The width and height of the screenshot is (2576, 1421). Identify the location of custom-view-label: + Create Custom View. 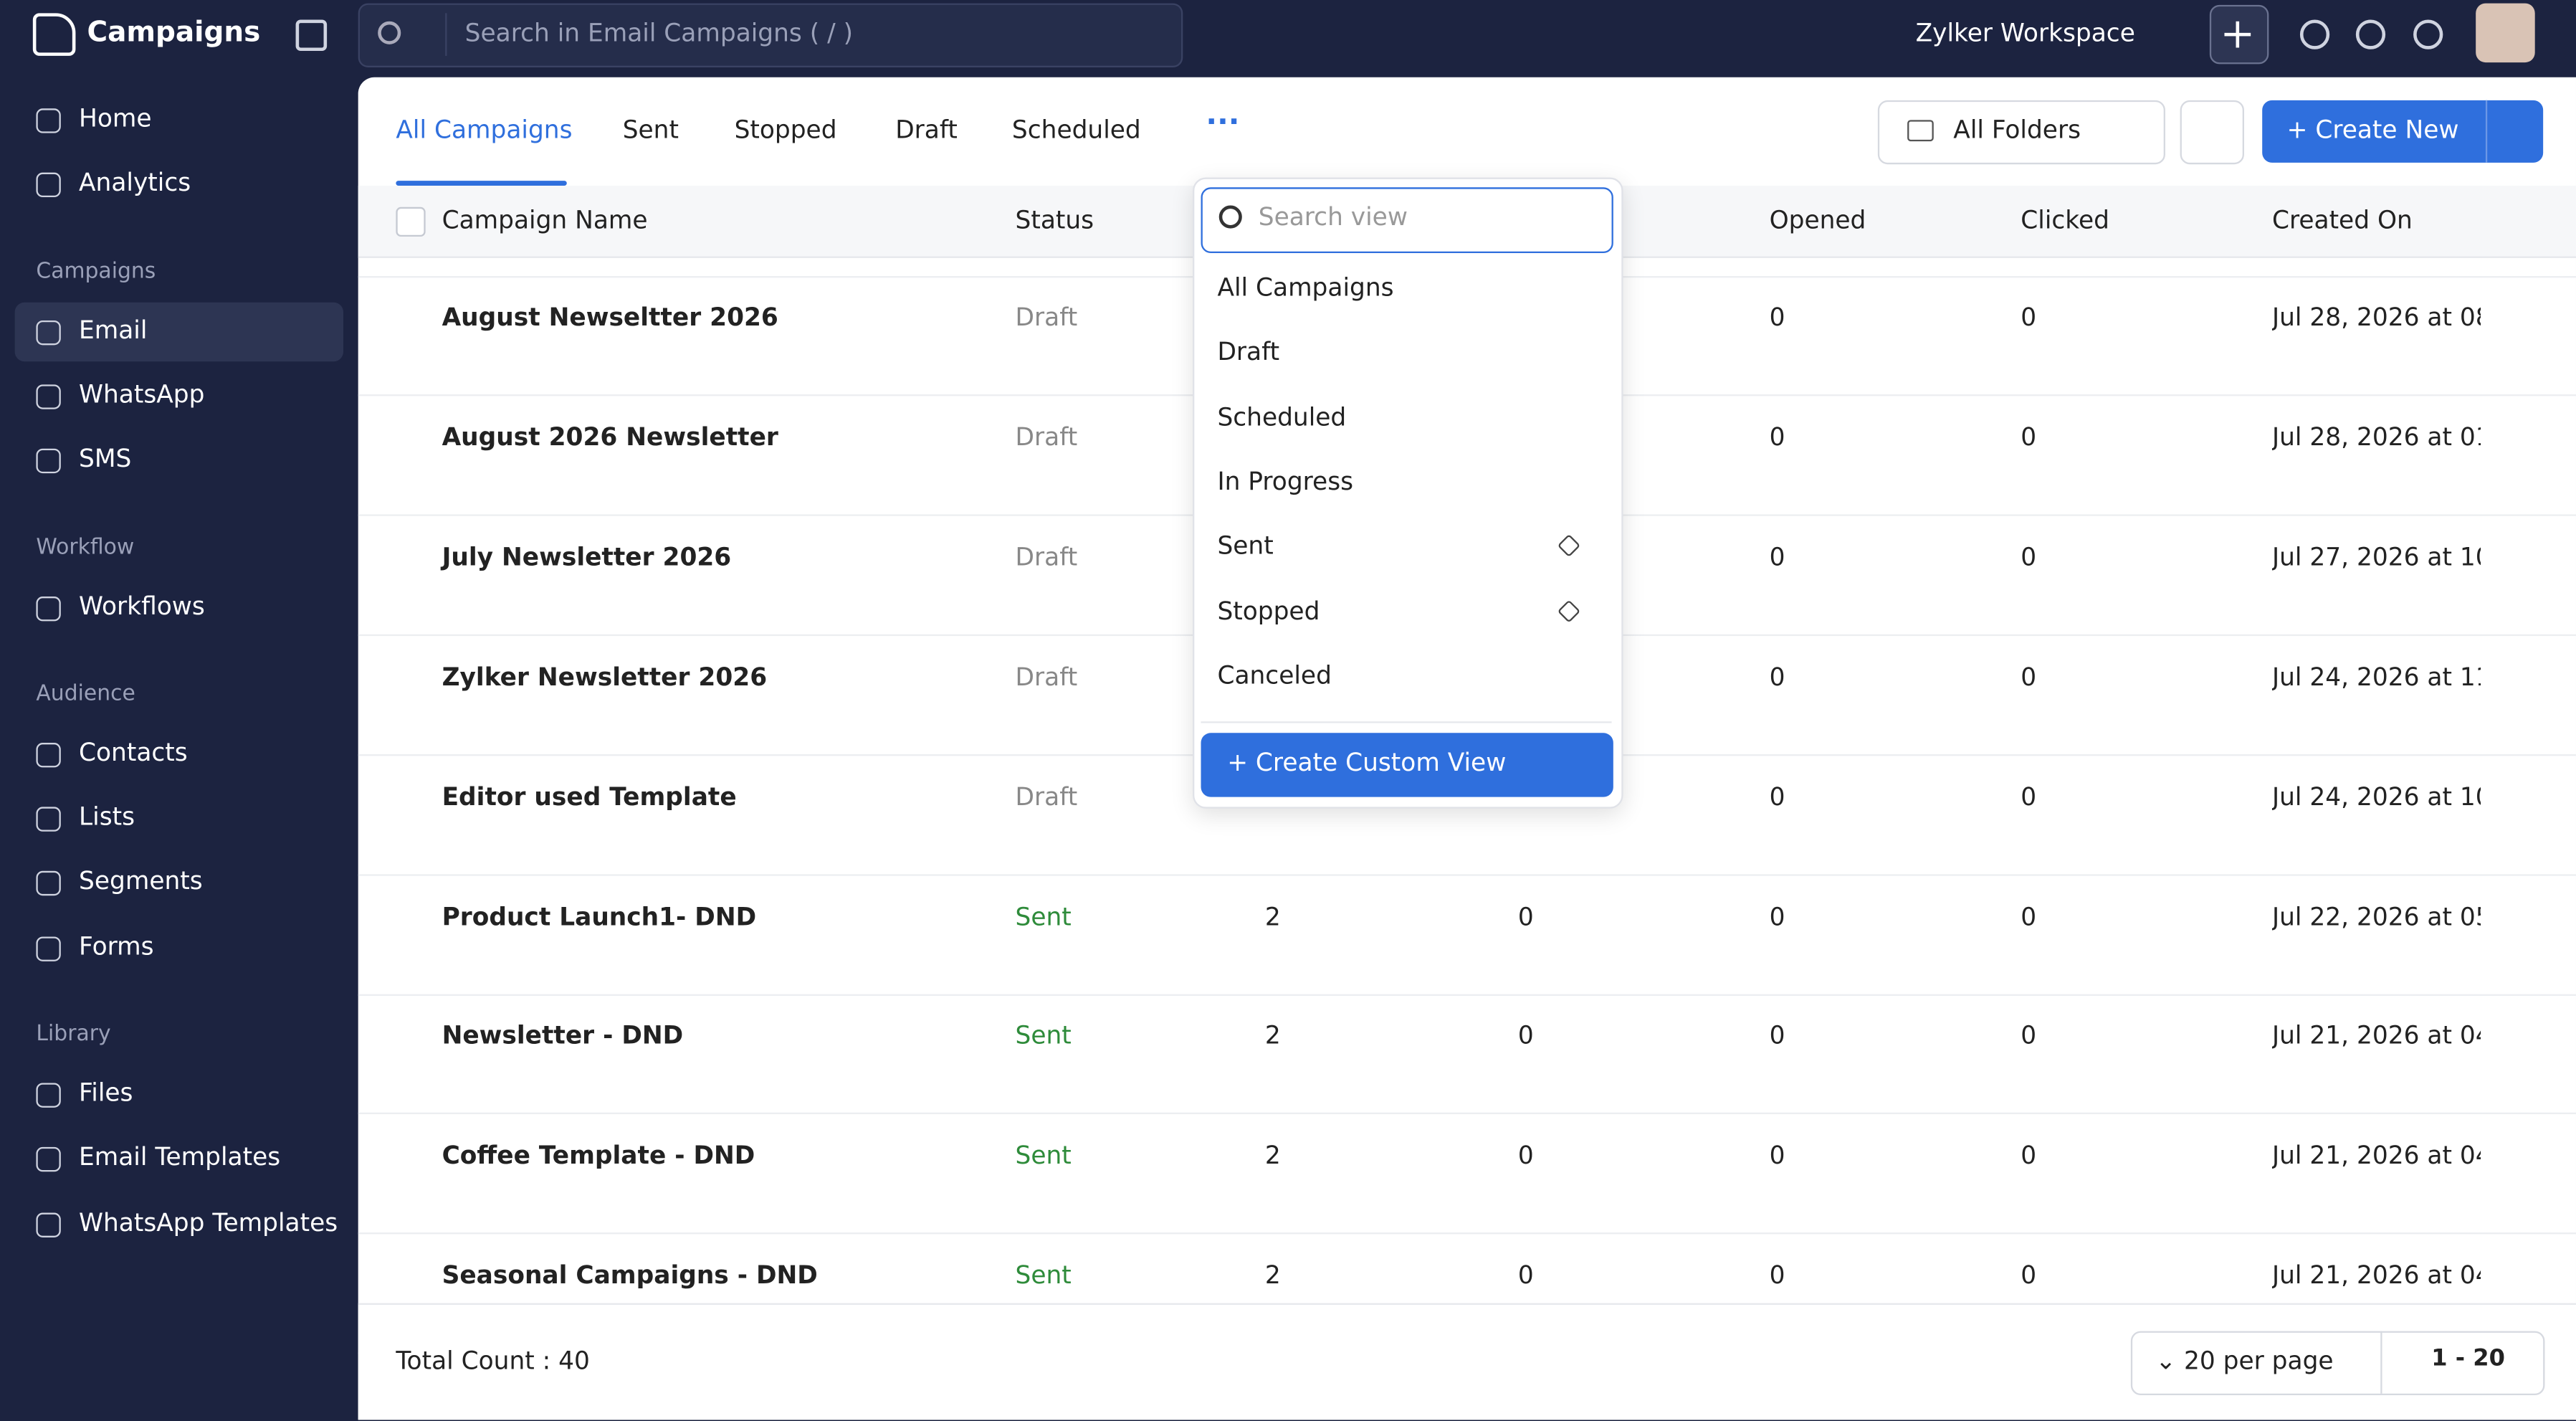
(1367, 763).